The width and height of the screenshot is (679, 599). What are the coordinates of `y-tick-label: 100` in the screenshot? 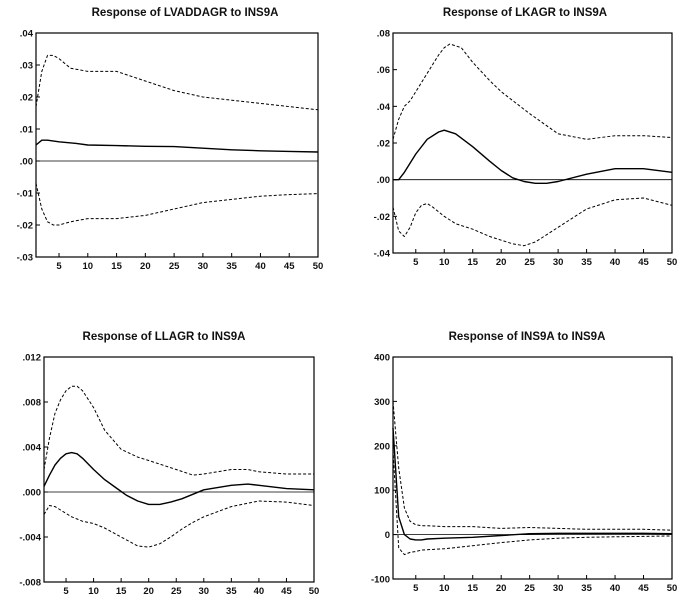 It's located at (382, 491).